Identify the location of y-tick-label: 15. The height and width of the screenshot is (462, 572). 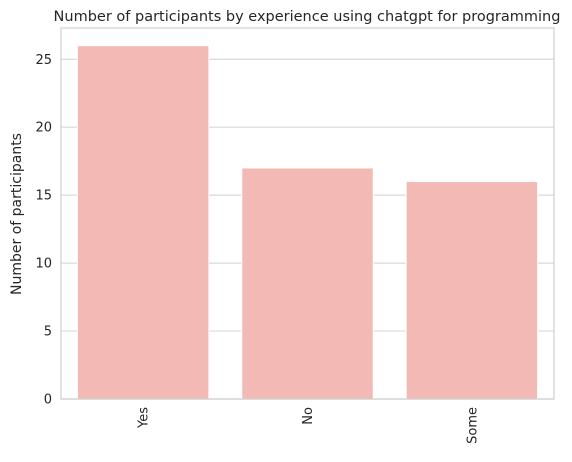
(43, 196).